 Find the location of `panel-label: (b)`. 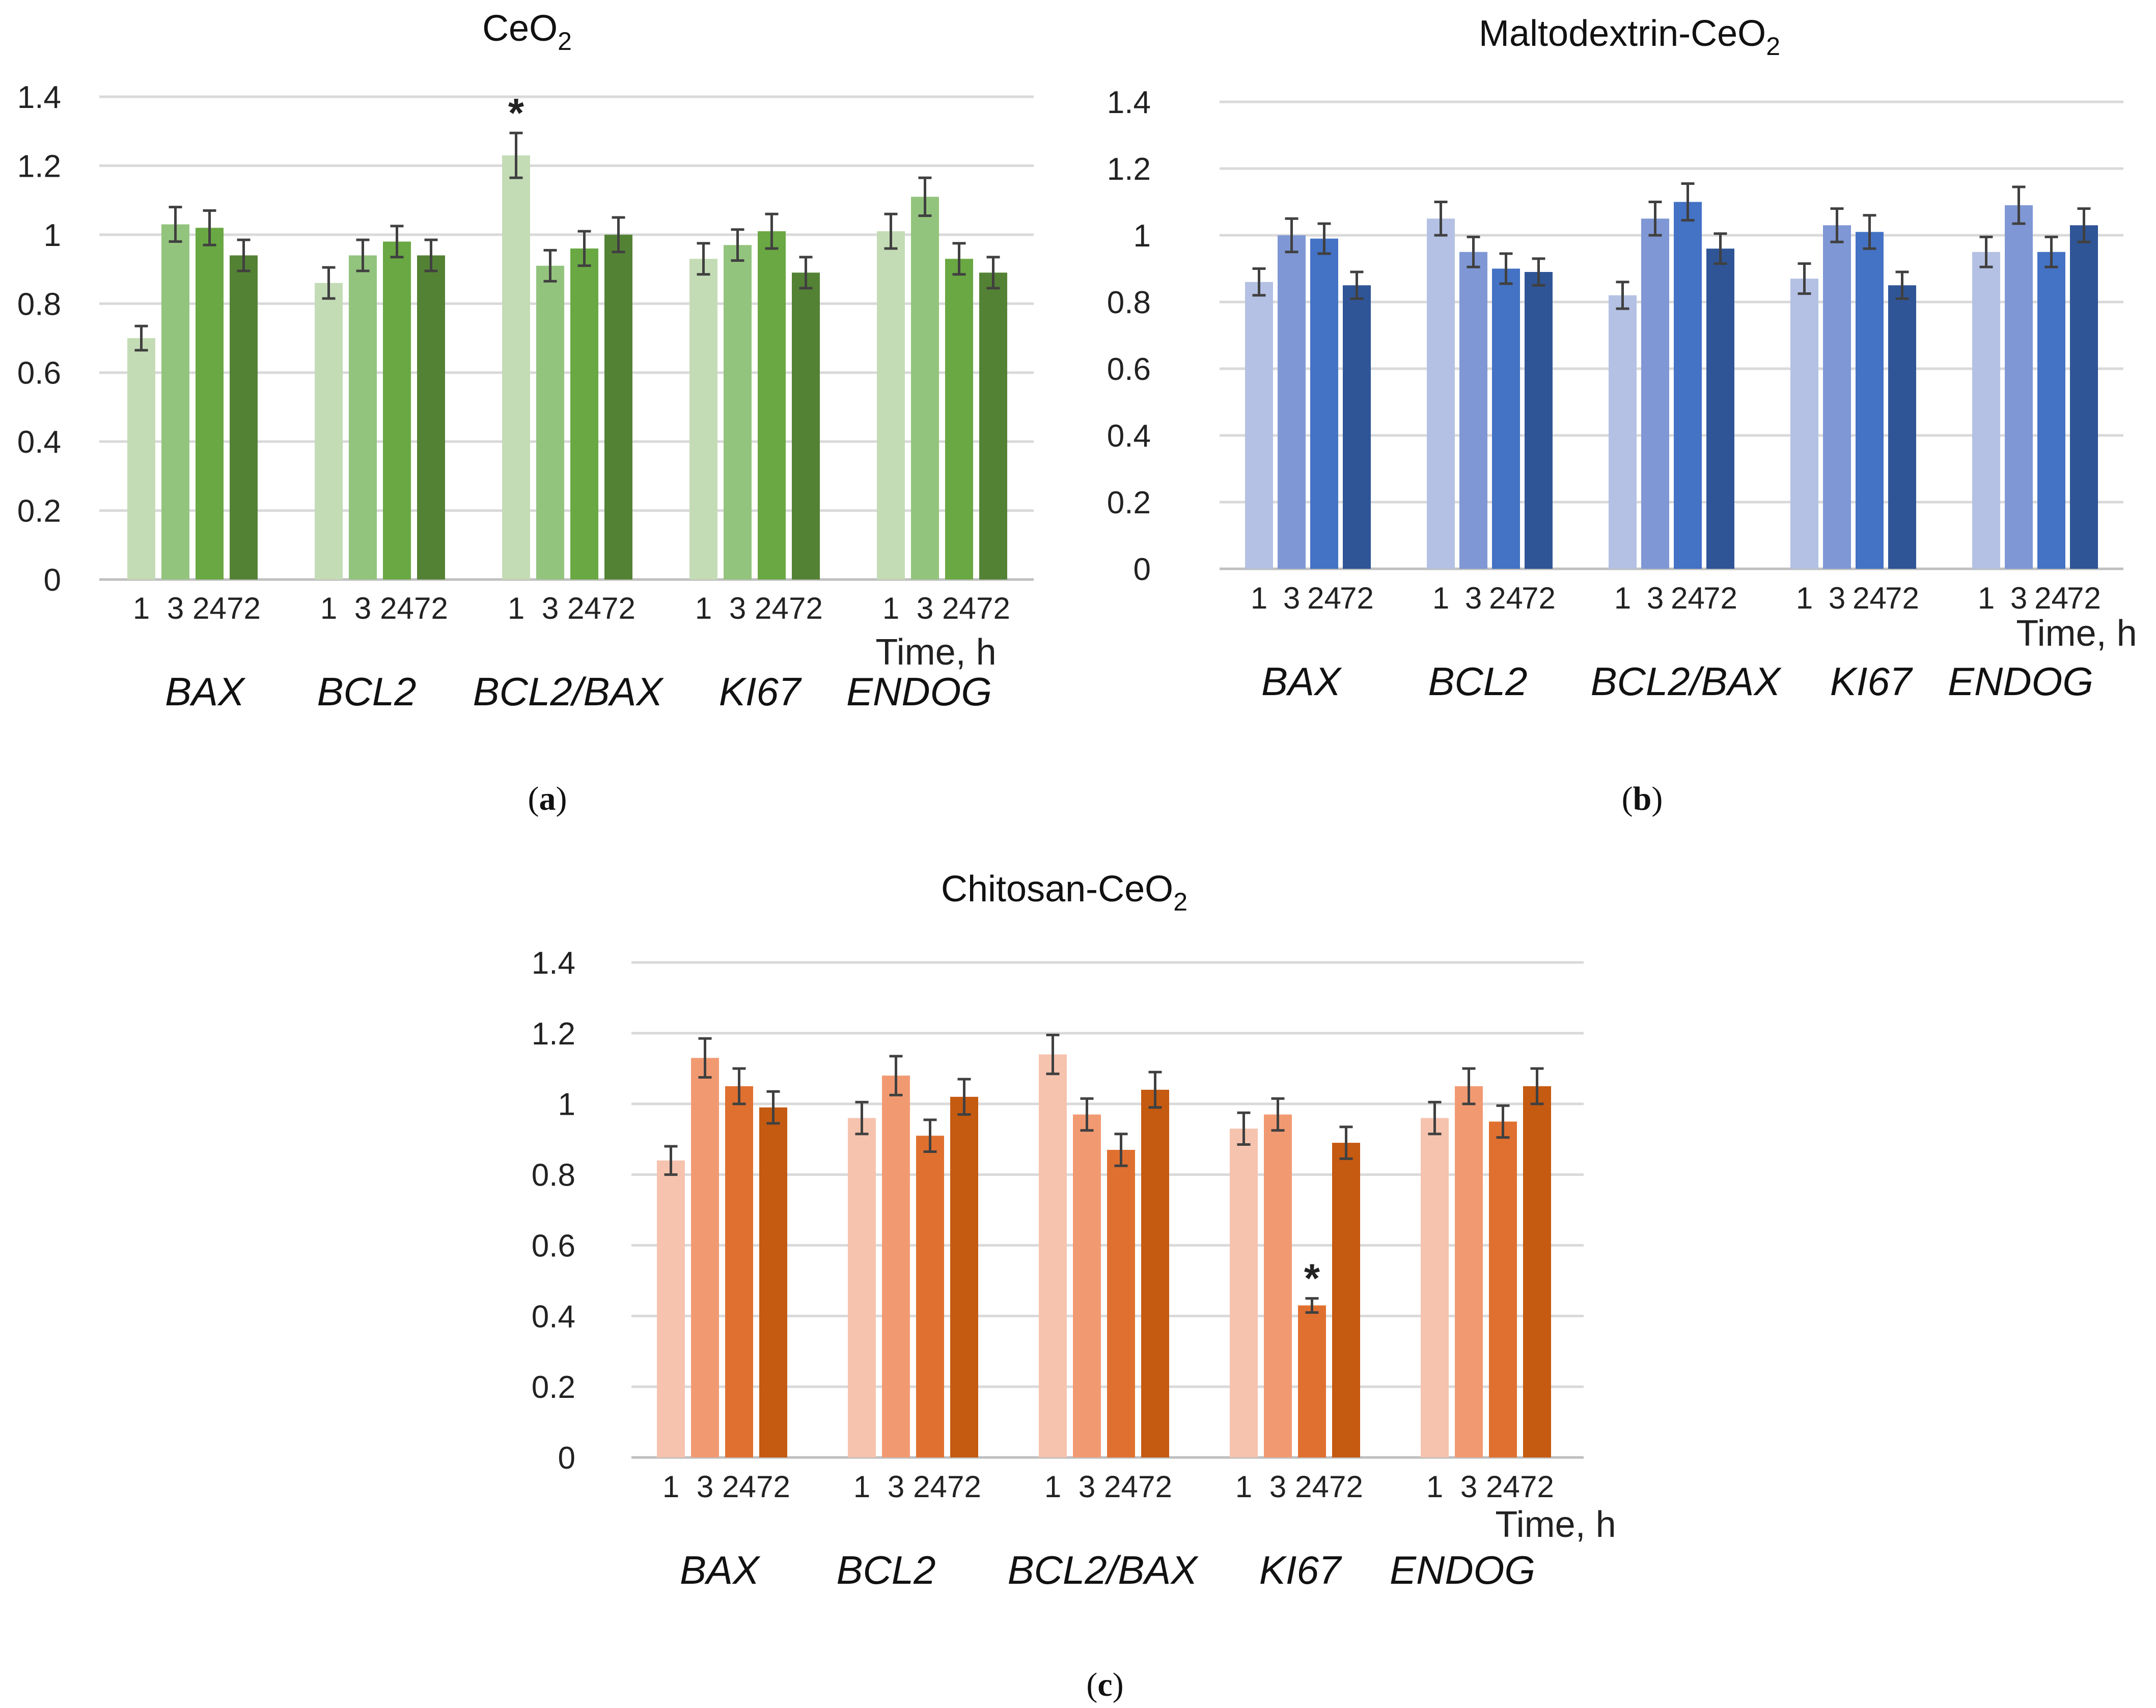

panel-label: (b) is located at coordinates (1642, 799).